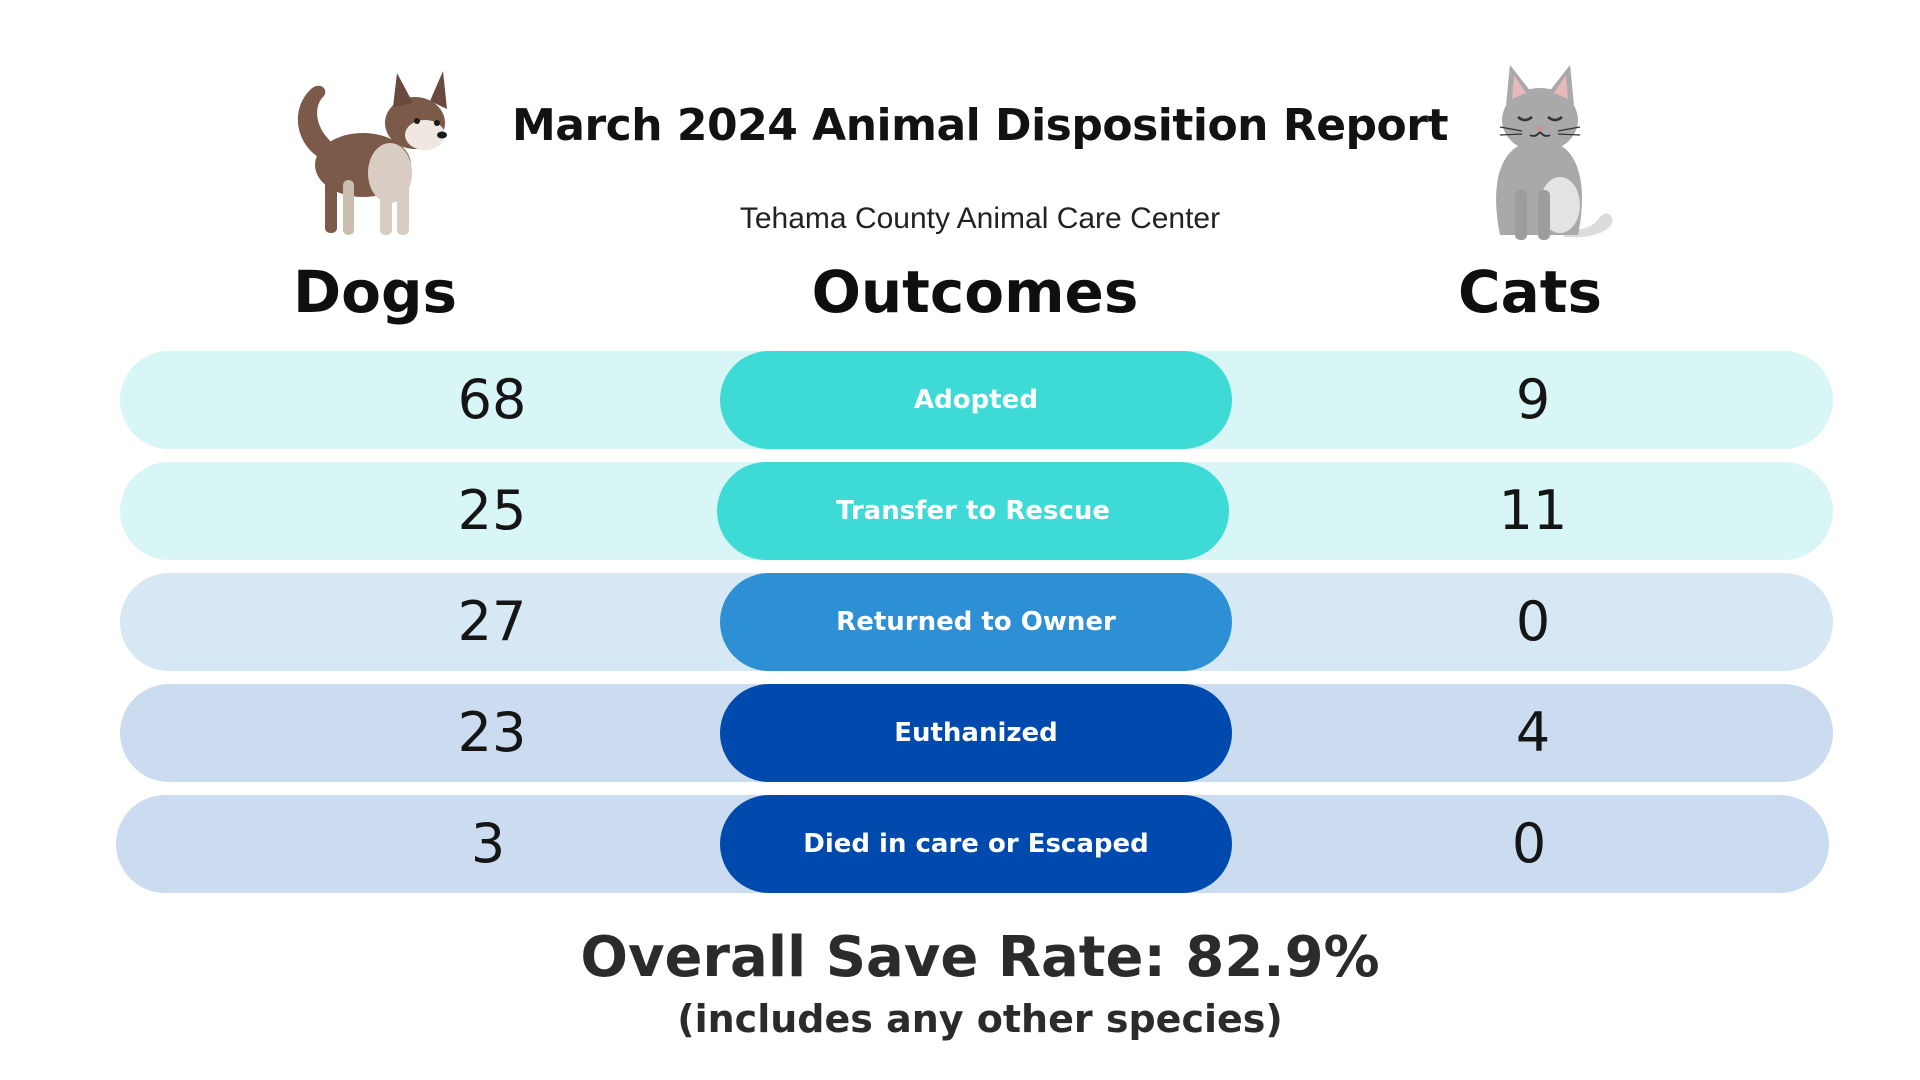 The height and width of the screenshot is (1080, 1920). I want to click on save-rate-note: (includes any other species), so click(980, 1019).